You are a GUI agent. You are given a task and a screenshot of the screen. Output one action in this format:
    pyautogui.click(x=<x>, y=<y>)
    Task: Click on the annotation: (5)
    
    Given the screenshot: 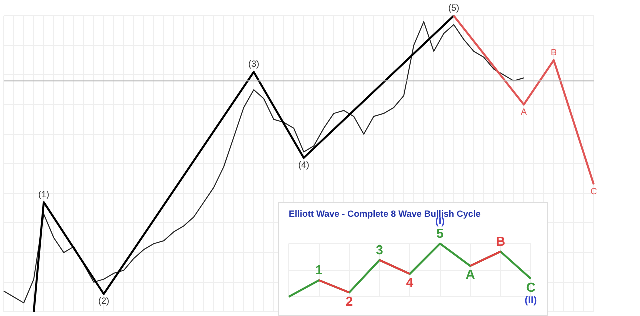 What is the action you would take?
    pyautogui.click(x=454, y=7)
    